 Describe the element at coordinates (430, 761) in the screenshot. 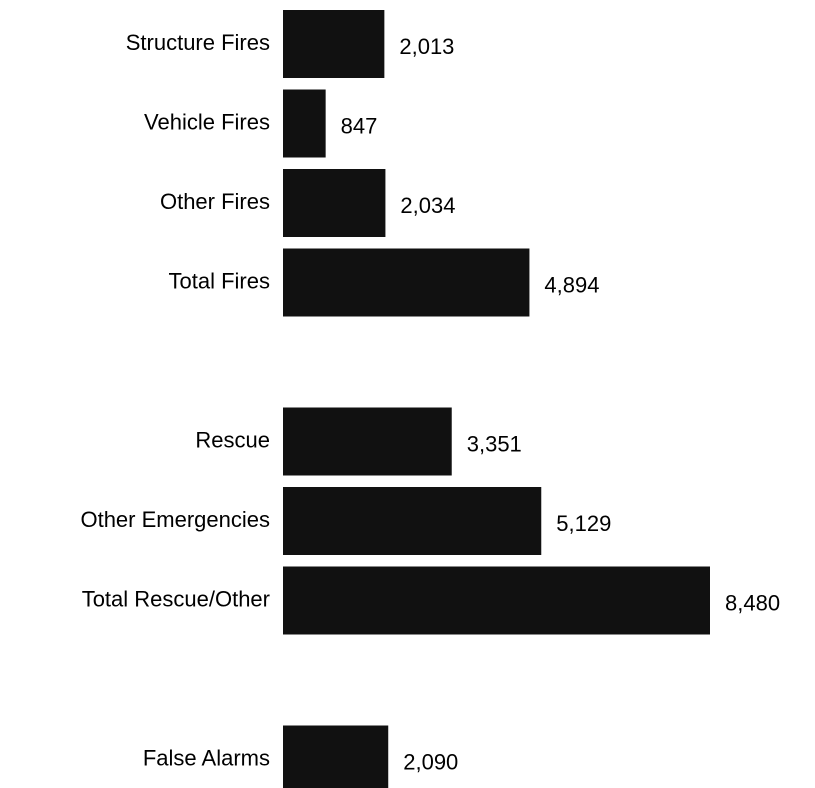

I see `value-label: 2,090` at that location.